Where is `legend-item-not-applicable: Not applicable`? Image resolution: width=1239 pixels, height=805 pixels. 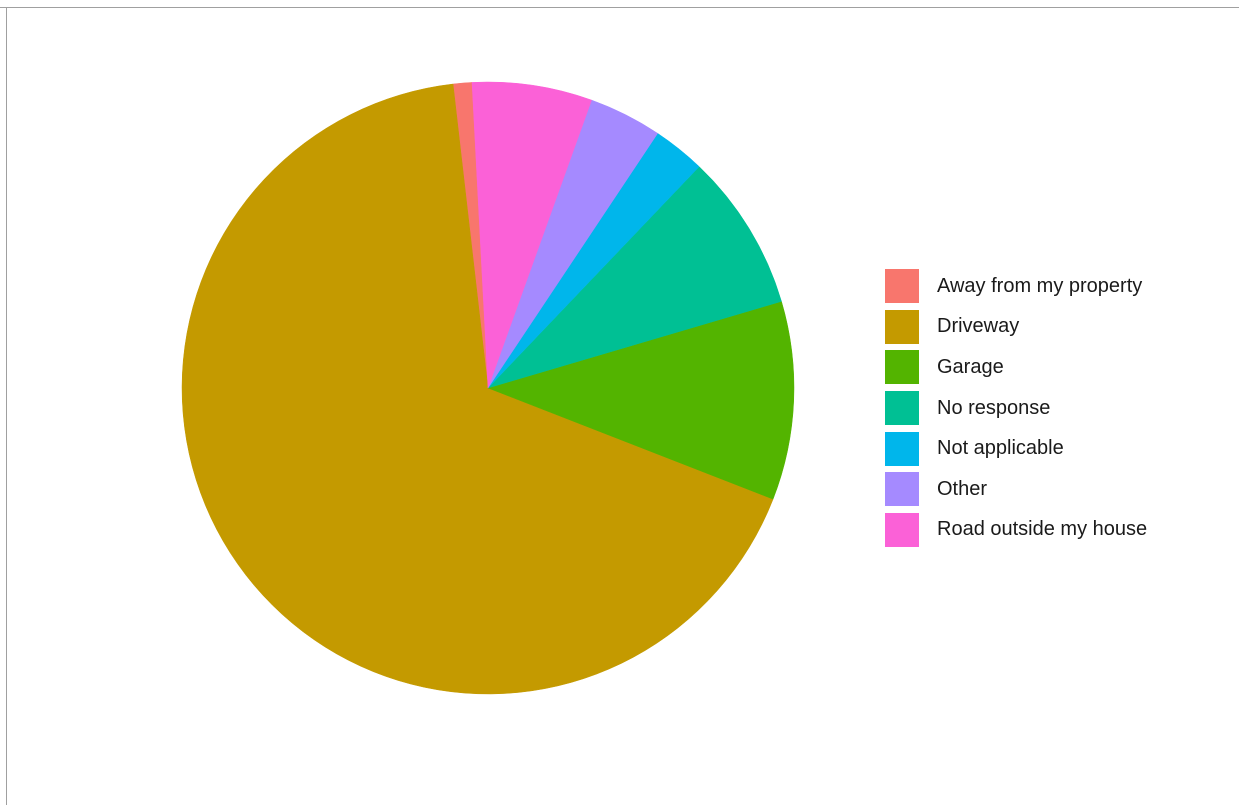
legend-item-not-applicable: Not applicable is located at coordinates (1015, 448).